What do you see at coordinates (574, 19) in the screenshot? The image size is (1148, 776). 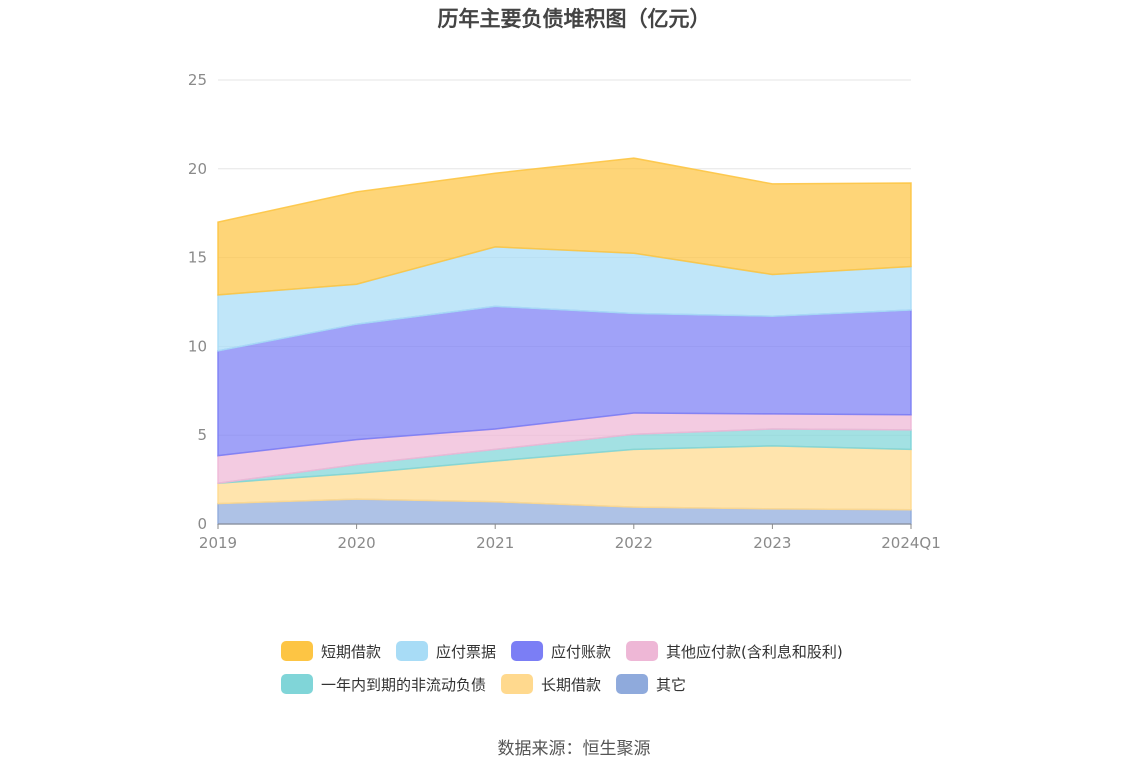 I see `chart-title: 历年主要负债堆积图（亿元）` at bounding box center [574, 19].